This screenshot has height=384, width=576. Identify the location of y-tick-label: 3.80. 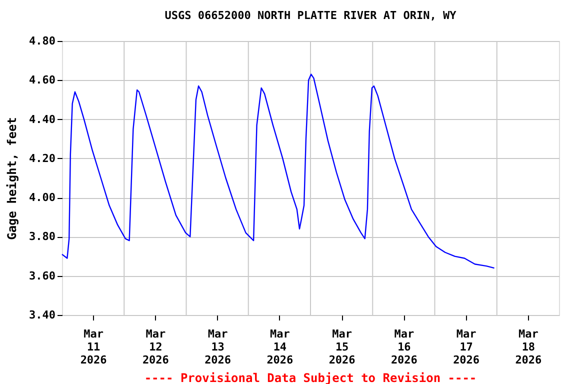
(42, 237).